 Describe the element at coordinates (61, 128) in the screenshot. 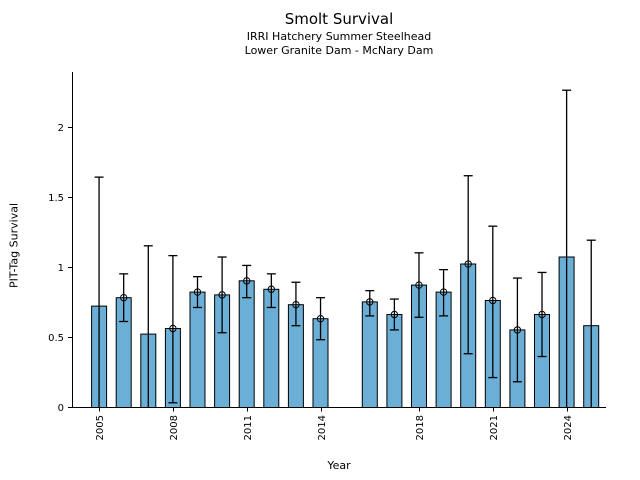

I see `y-tick-label: 2` at that location.